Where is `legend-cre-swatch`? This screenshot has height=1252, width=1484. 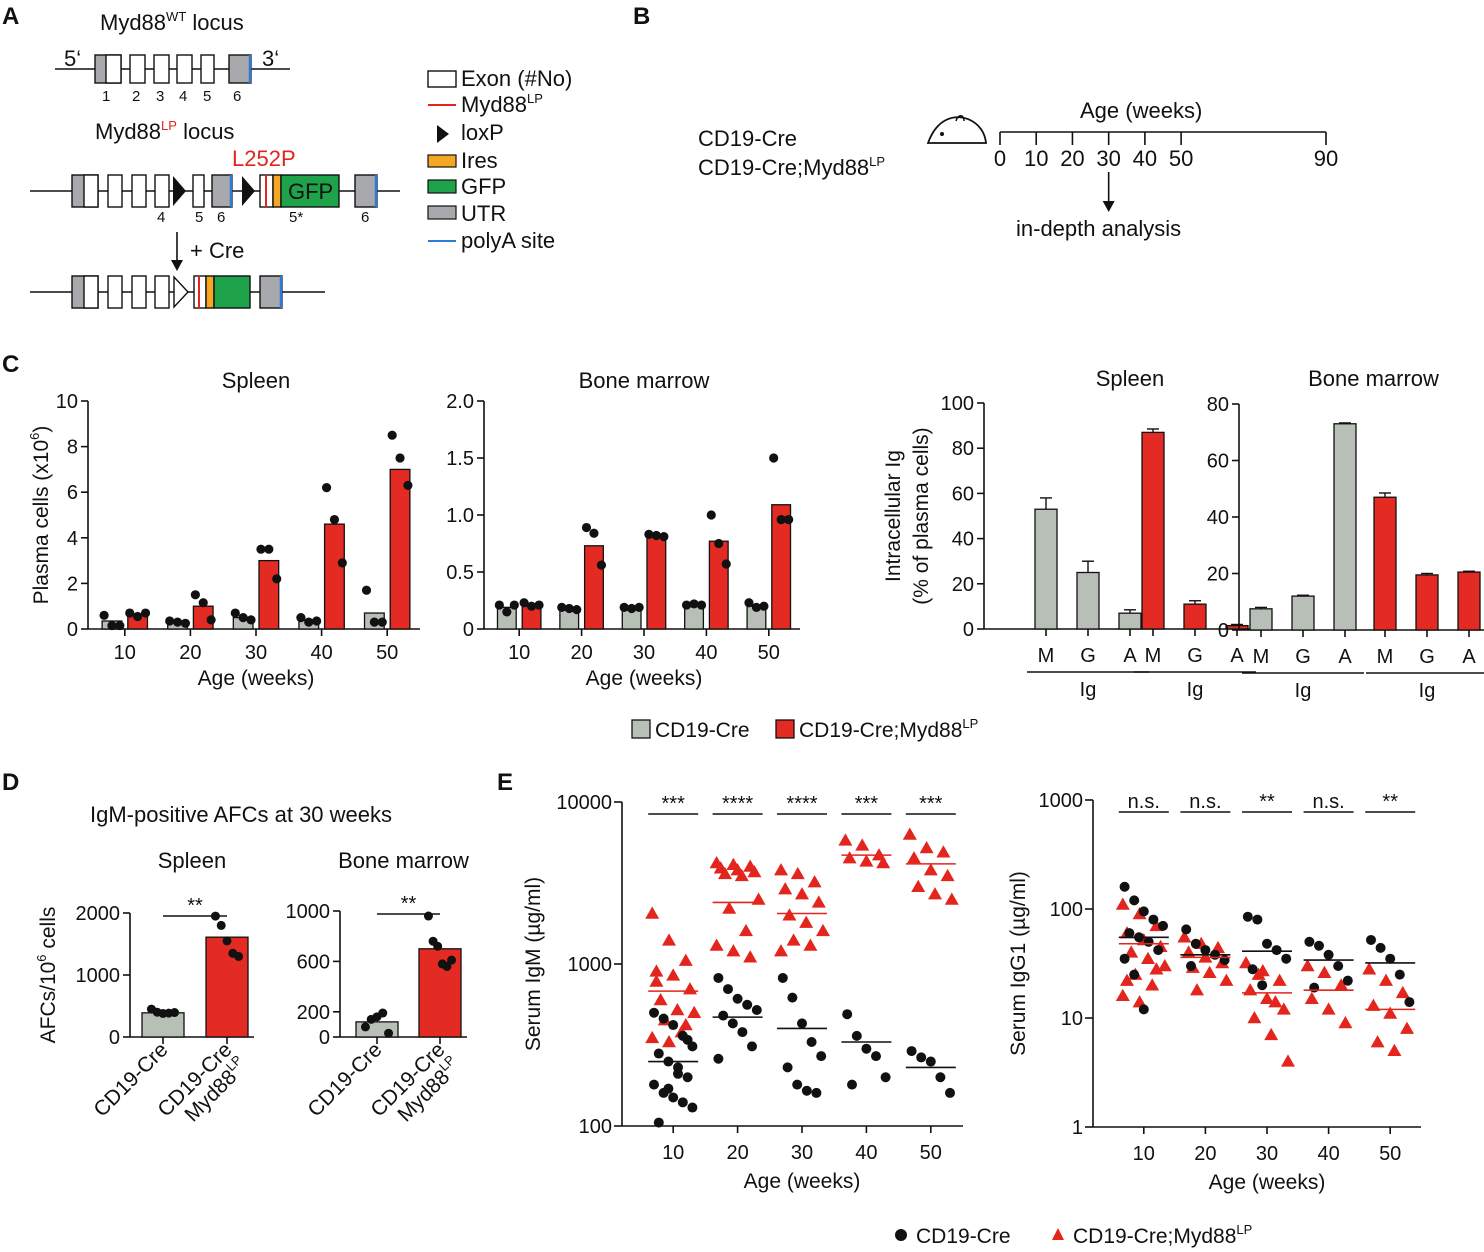
legend-cre-swatch is located at coordinates (641, 729).